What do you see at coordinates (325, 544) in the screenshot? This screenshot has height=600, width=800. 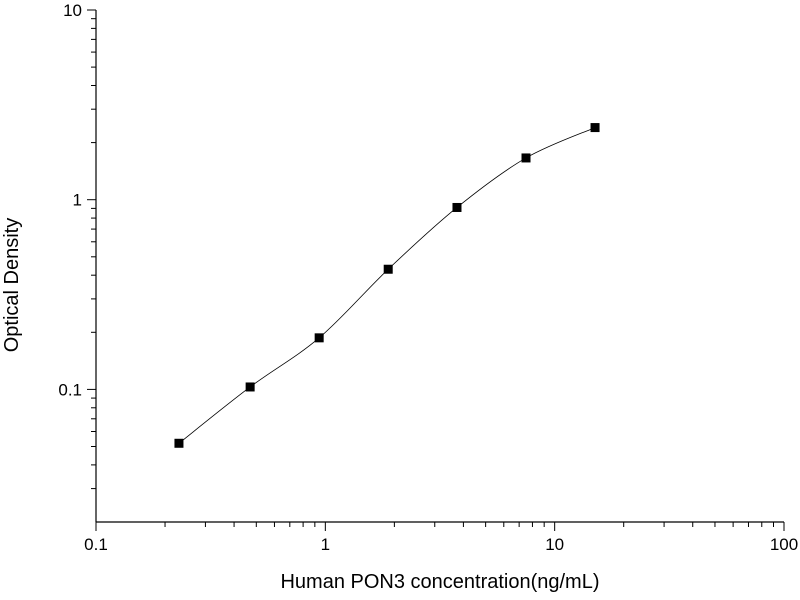 I see `x-tick-label: 1` at bounding box center [325, 544].